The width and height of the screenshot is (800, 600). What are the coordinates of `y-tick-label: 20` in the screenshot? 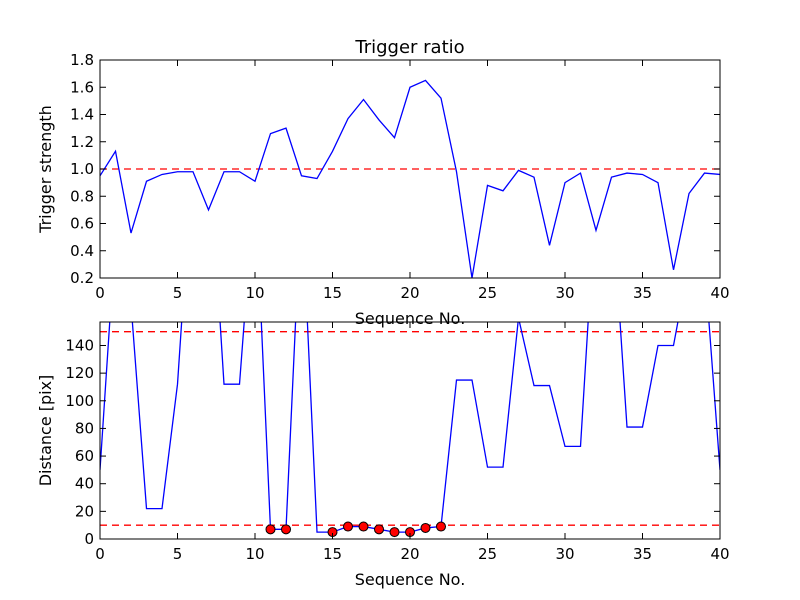 It's located at (84, 511).